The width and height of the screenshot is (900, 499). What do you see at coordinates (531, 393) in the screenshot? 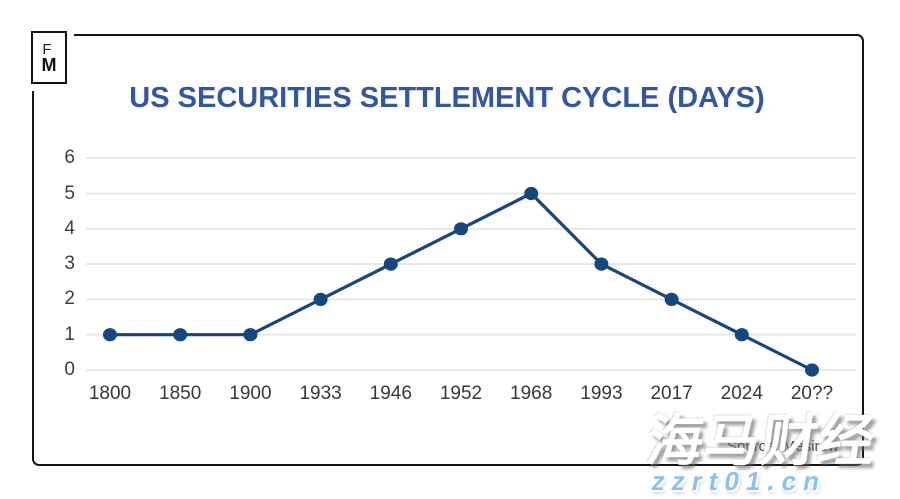
I see `x-tick-label: 1968` at bounding box center [531, 393].